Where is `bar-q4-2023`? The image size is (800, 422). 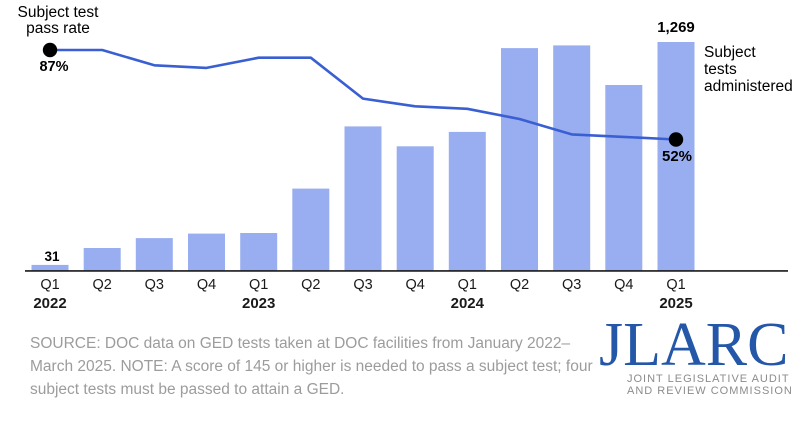 bar-q4-2023 is located at coordinates (415, 208).